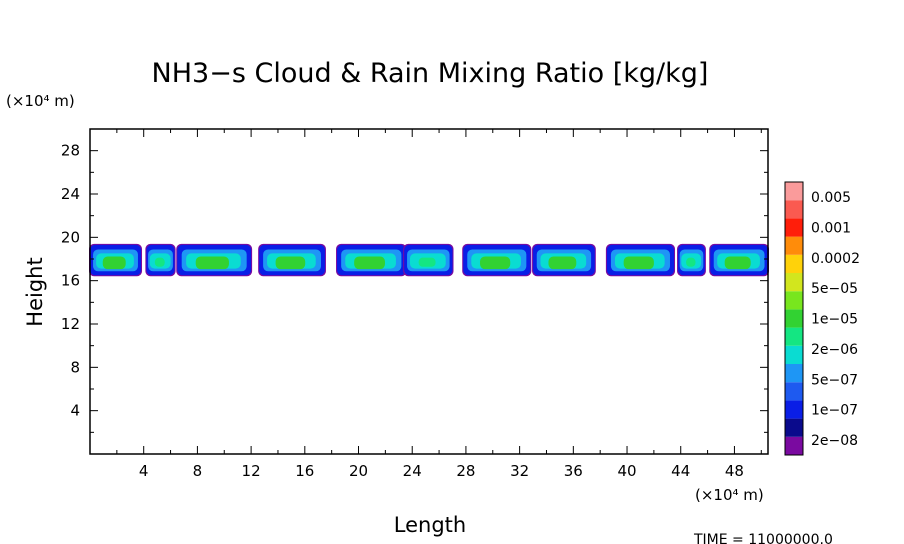 Image resolution: width=904 pixels, height=544 pixels. I want to click on x-tick-label: 12, so click(251, 471).